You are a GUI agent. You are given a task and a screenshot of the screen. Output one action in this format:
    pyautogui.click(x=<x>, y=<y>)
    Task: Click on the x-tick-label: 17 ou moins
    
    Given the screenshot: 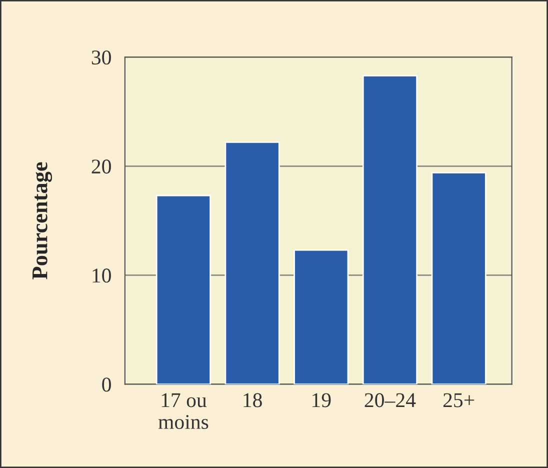 What is the action you would take?
    pyautogui.click(x=183, y=411)
    